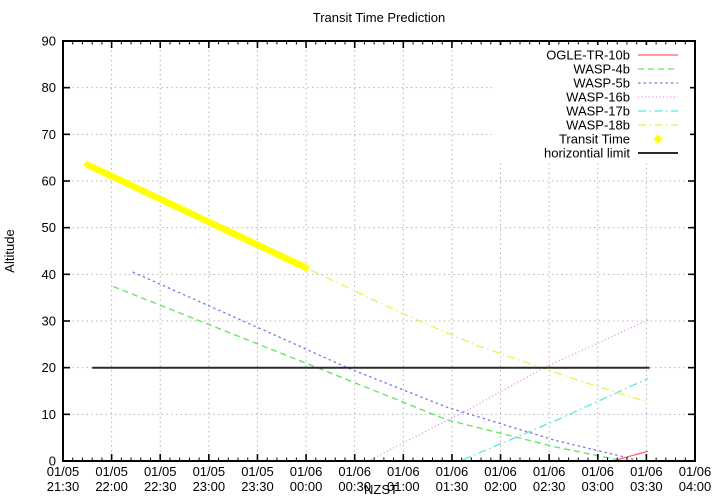  What do you see at coordinates (9, 250) in the screenshot?
I see `y-axis-label: Altitude` at bounding box center [9, 250].